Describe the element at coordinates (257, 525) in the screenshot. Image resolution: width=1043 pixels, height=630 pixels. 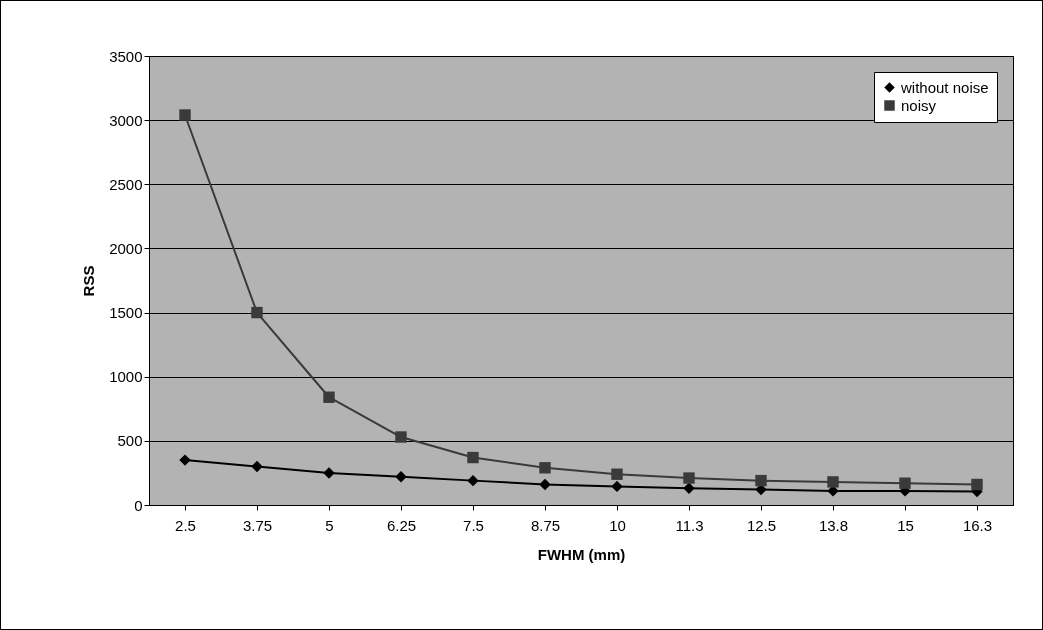
I see `x-tick-label: 3.75` at that location.